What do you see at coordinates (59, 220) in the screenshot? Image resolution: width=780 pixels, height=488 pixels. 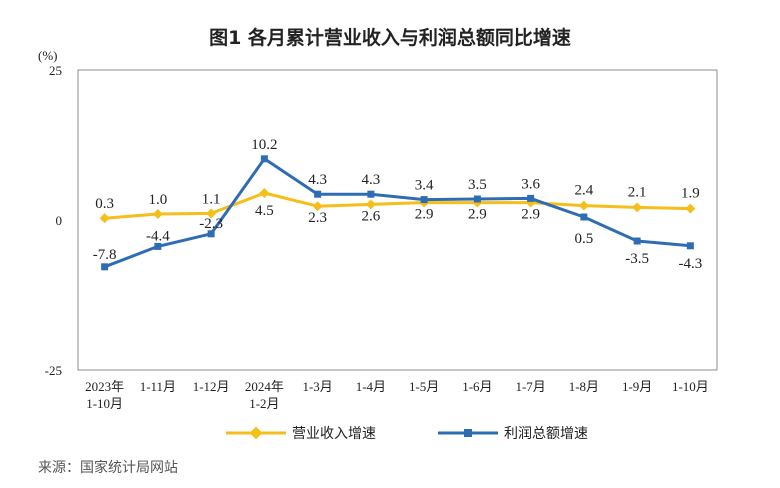 I see `y-tick-label: 0` at bounding box center [59, 220].